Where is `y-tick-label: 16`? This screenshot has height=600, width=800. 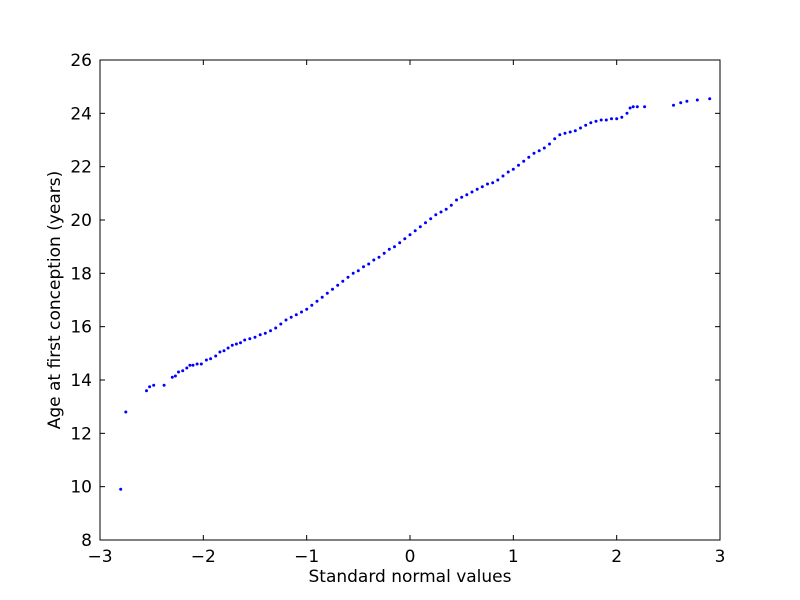
y-tick-label: 16 is located at coordinates (81, 328).